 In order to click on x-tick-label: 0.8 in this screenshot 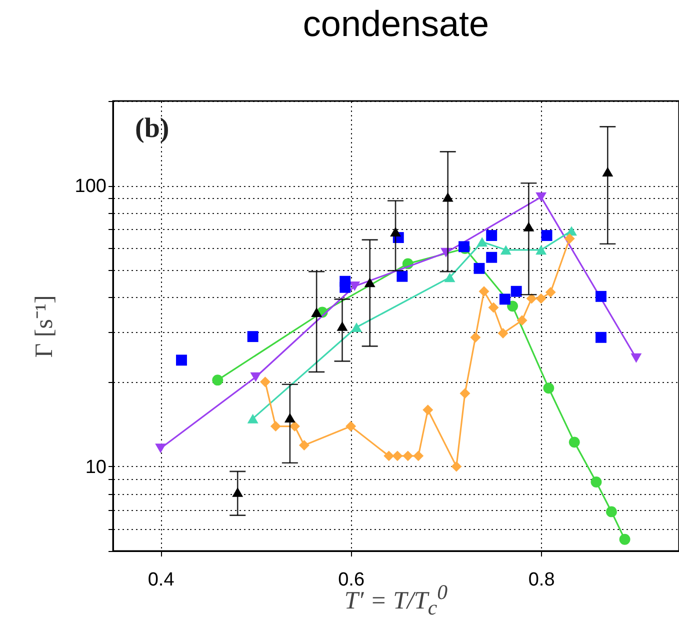, I will do `click(541, 580)`.